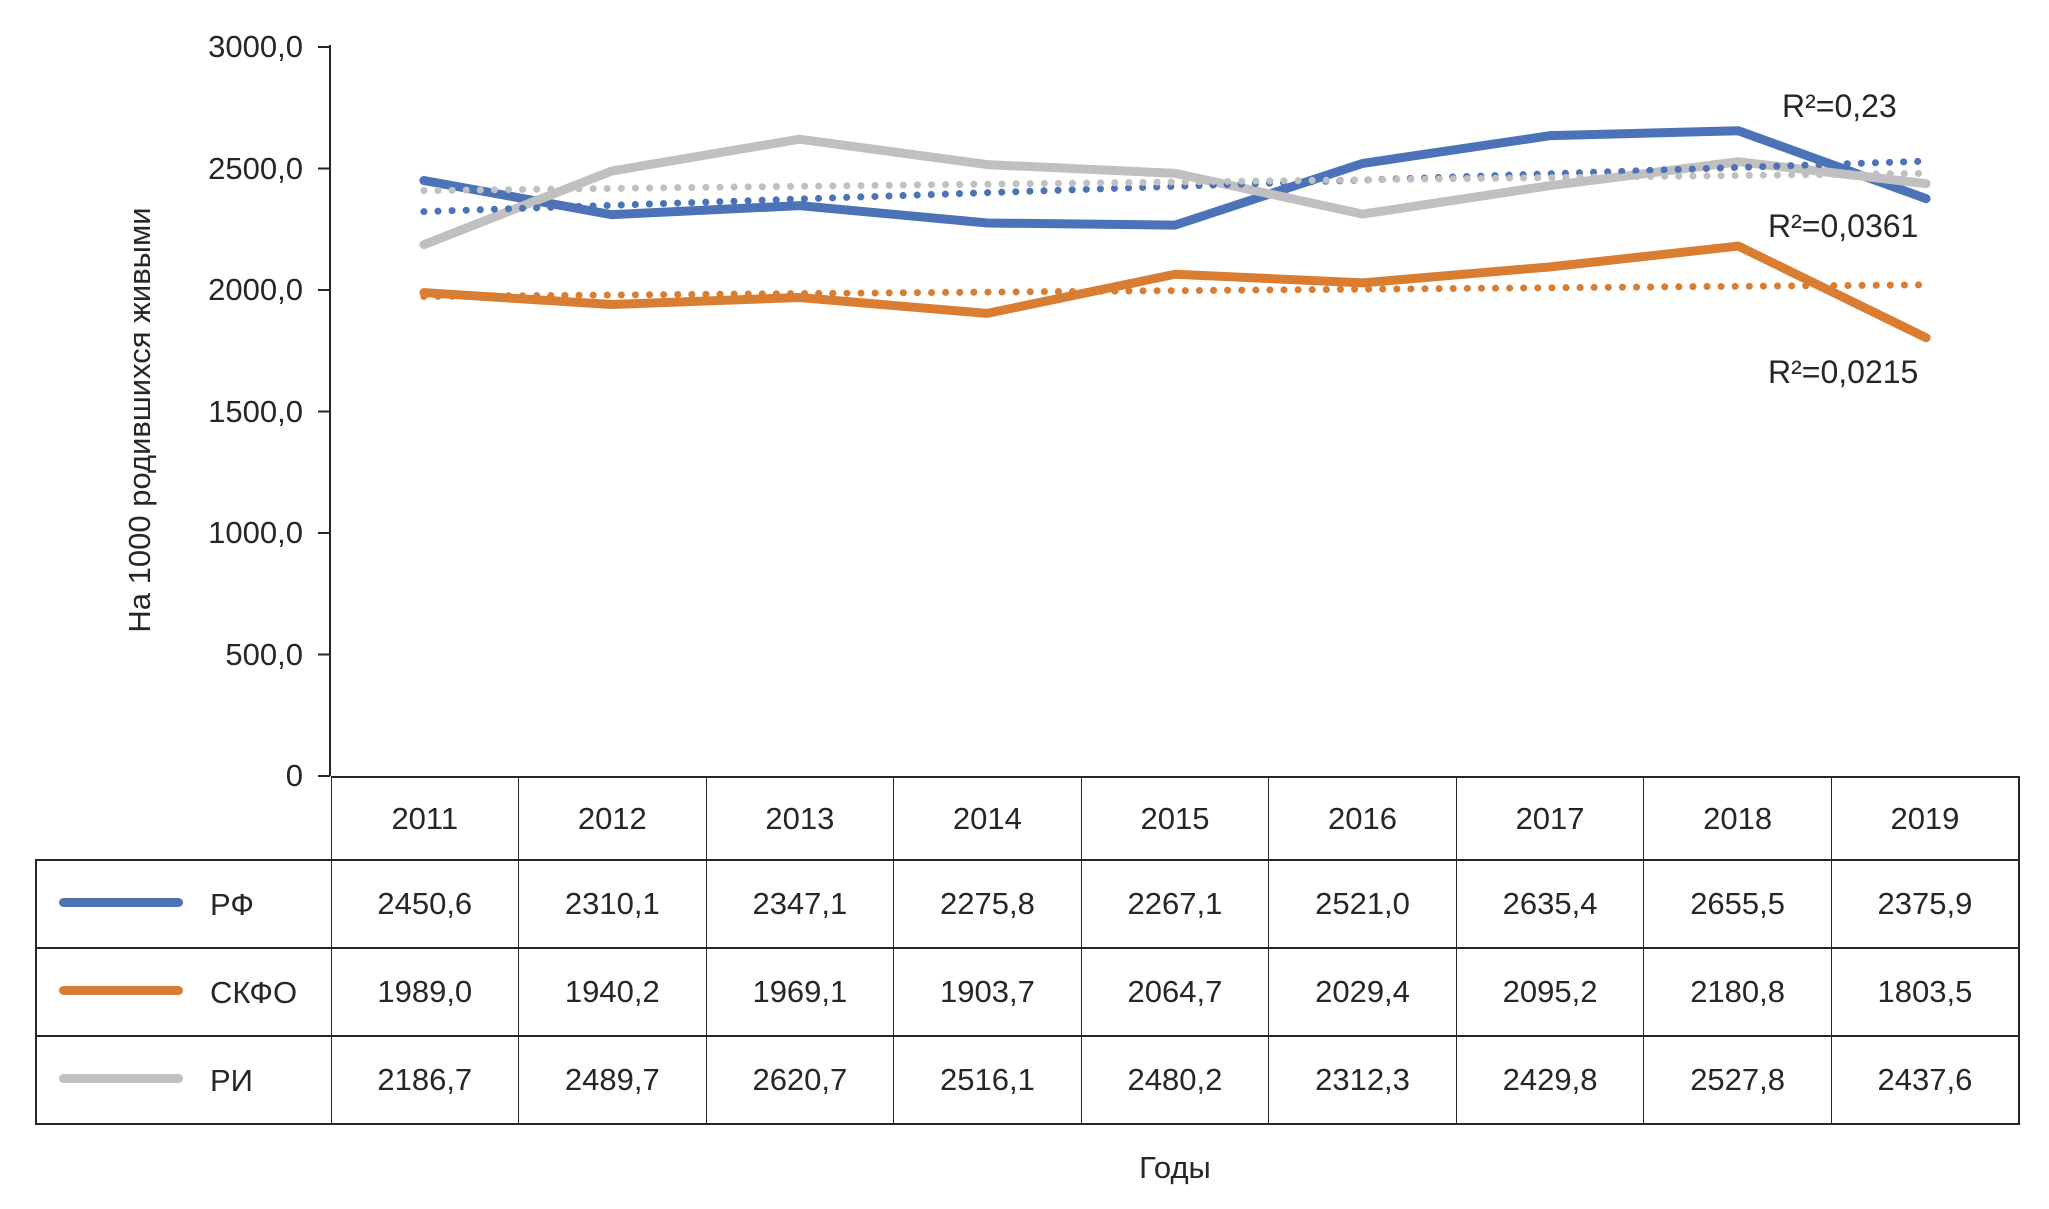 This screenshot has height=1209, width=2049. What do you see at coordinates (1925, 992) in the screenshot?
I see `table-cell: 1803,5` at bounding box center [1925, 992].